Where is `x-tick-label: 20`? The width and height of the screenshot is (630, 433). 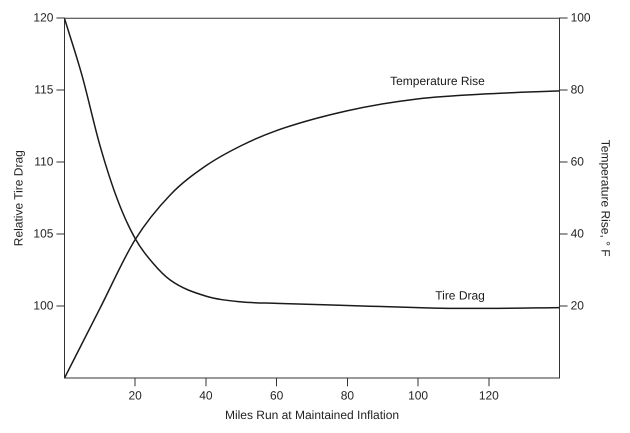
x-tick-label: 20 is located at coordinates (135, 395).